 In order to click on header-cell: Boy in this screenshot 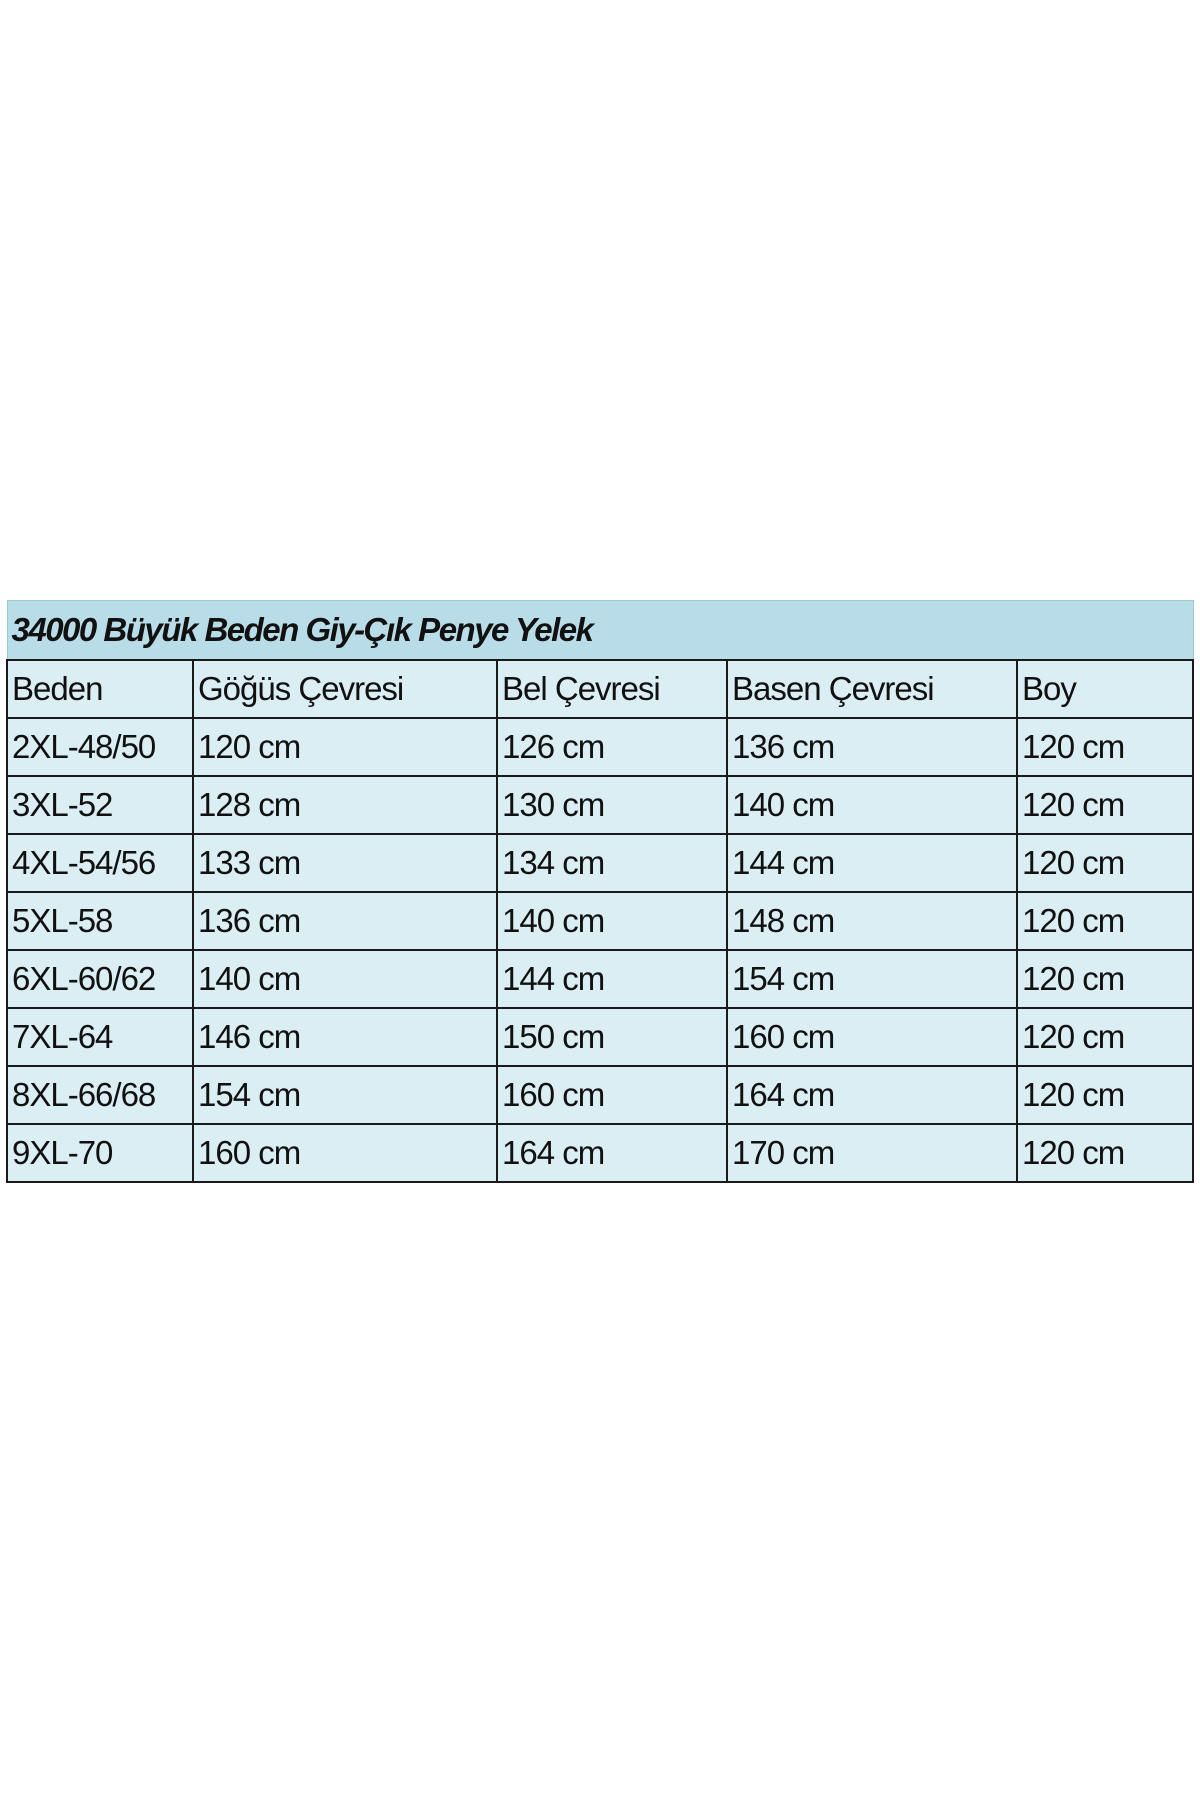, I will do `click(1105, 689)`.